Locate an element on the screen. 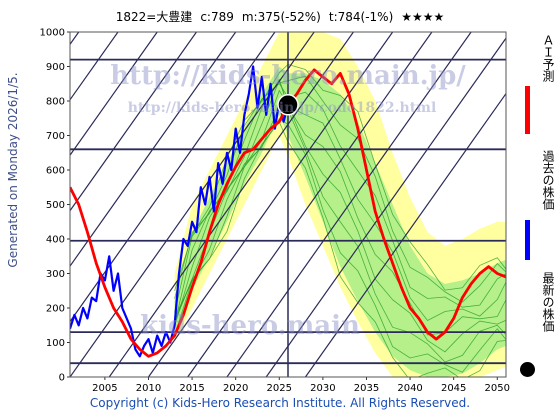 The image size is (560, 420). watermark-footer: kids-hero.main is located at coordinates (250, 326).